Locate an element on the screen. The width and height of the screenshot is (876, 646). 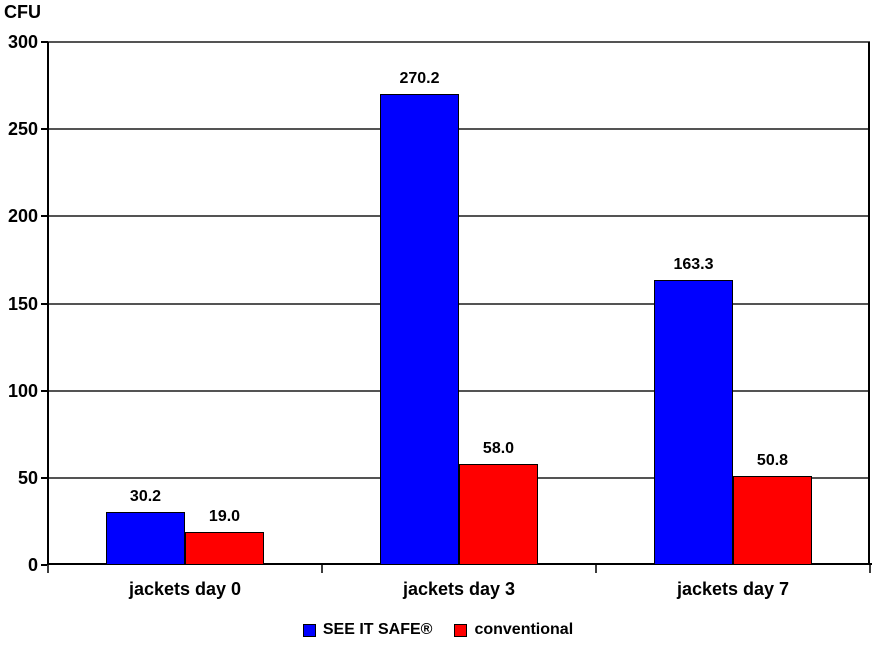
legend-label: conventional is located at coordinates (524, 629).